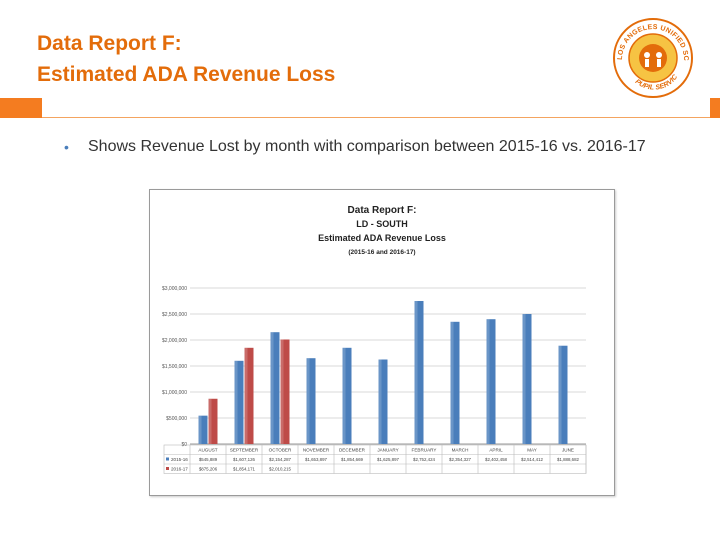 Image resolution: width=720 pixels, height=540 pixels. What do you see at coordinates (174, 289) in the screenshot?
I see `y-tick-label: $3,000,000` at bounding box center [174, 289].